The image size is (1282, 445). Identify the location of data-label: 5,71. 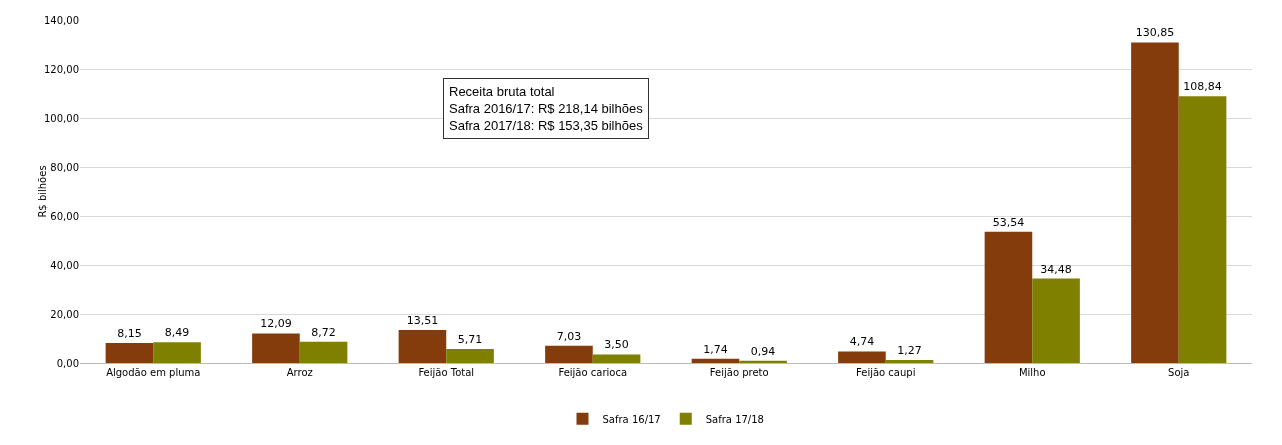
(470, 340).